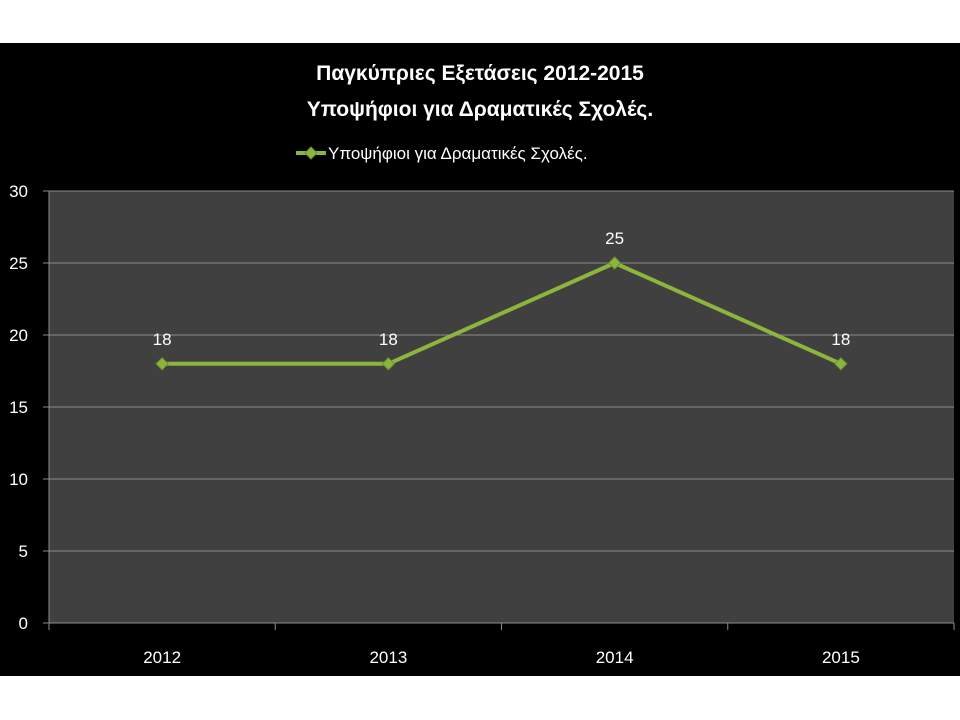 The image size is (960, 720). Describe the element at coordinates (458, 153) in the screenshot. I see `legend-label: Υποψήφιοι για Δραματικές Σχολές.` at that location.